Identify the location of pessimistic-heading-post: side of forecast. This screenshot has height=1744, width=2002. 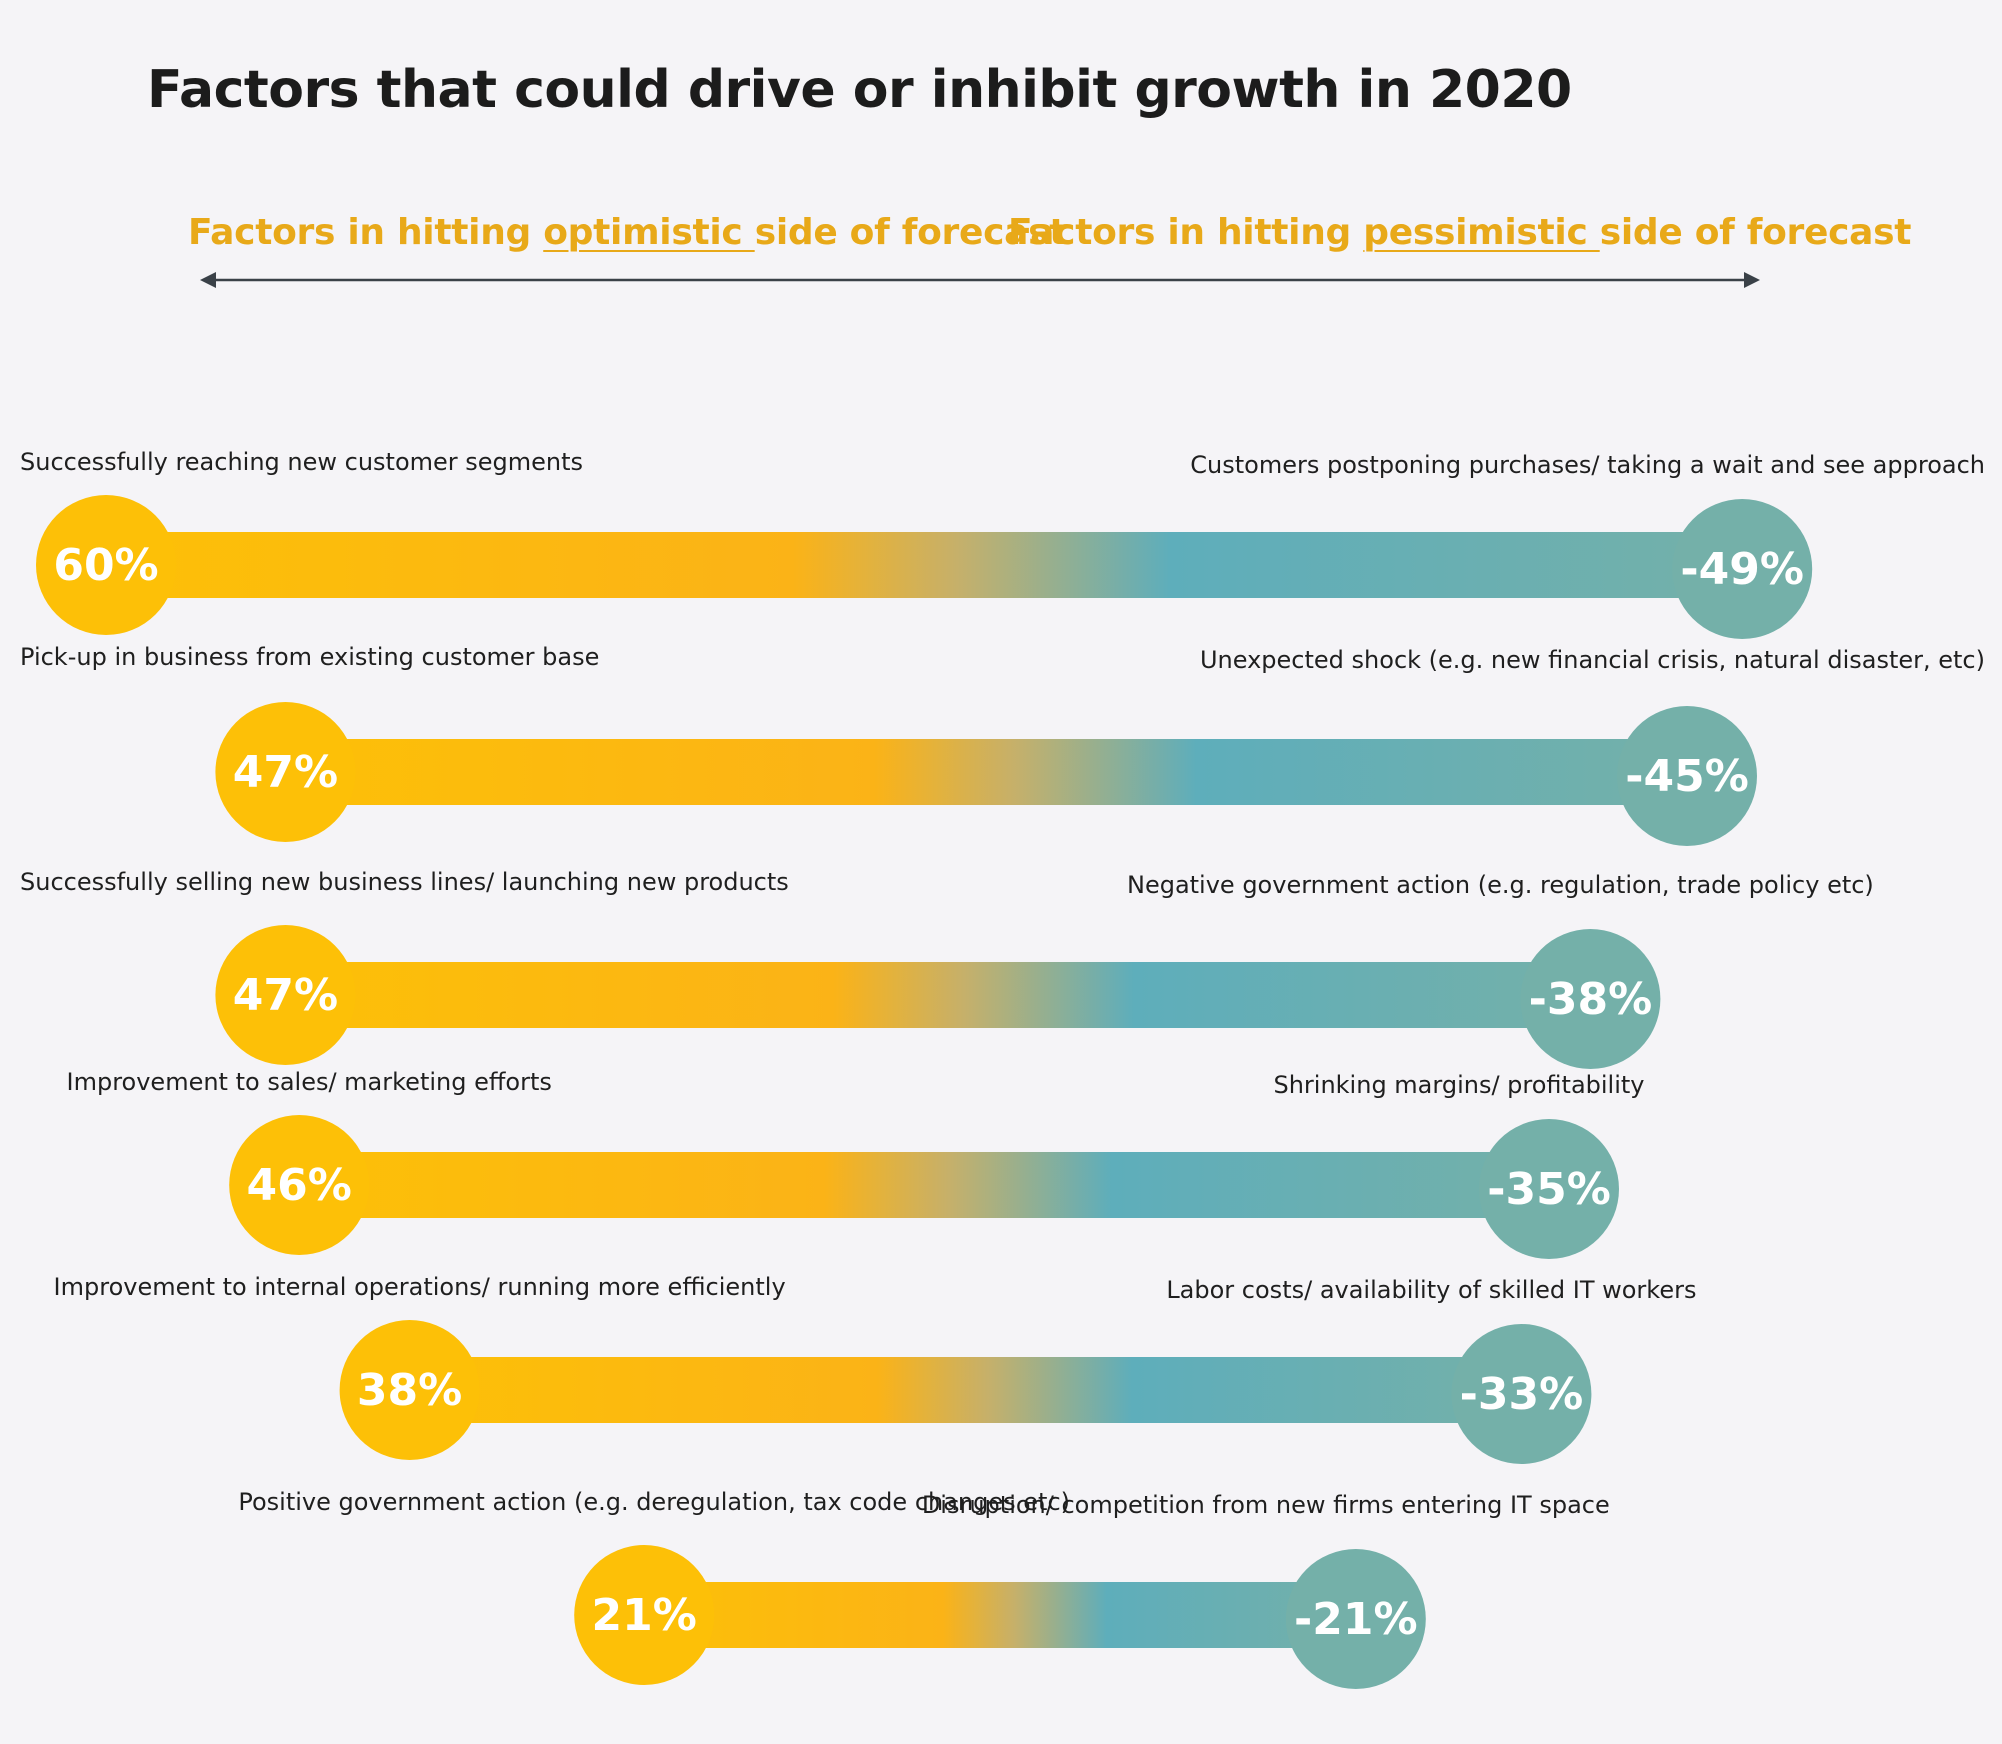
(1755, 232).